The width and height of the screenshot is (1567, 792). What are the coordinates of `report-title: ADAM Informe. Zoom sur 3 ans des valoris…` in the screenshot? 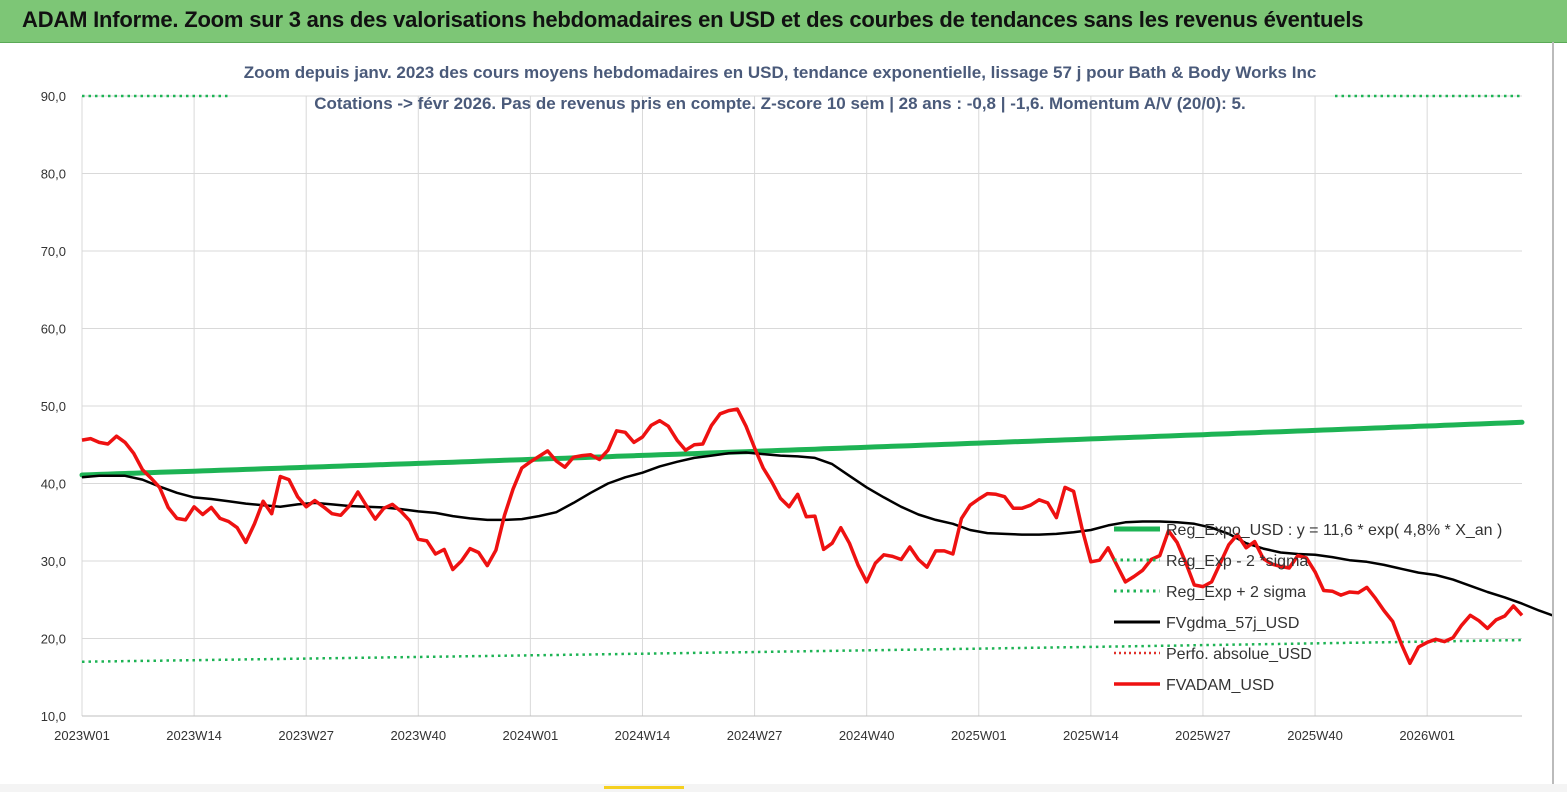 It's located at (693, 19).